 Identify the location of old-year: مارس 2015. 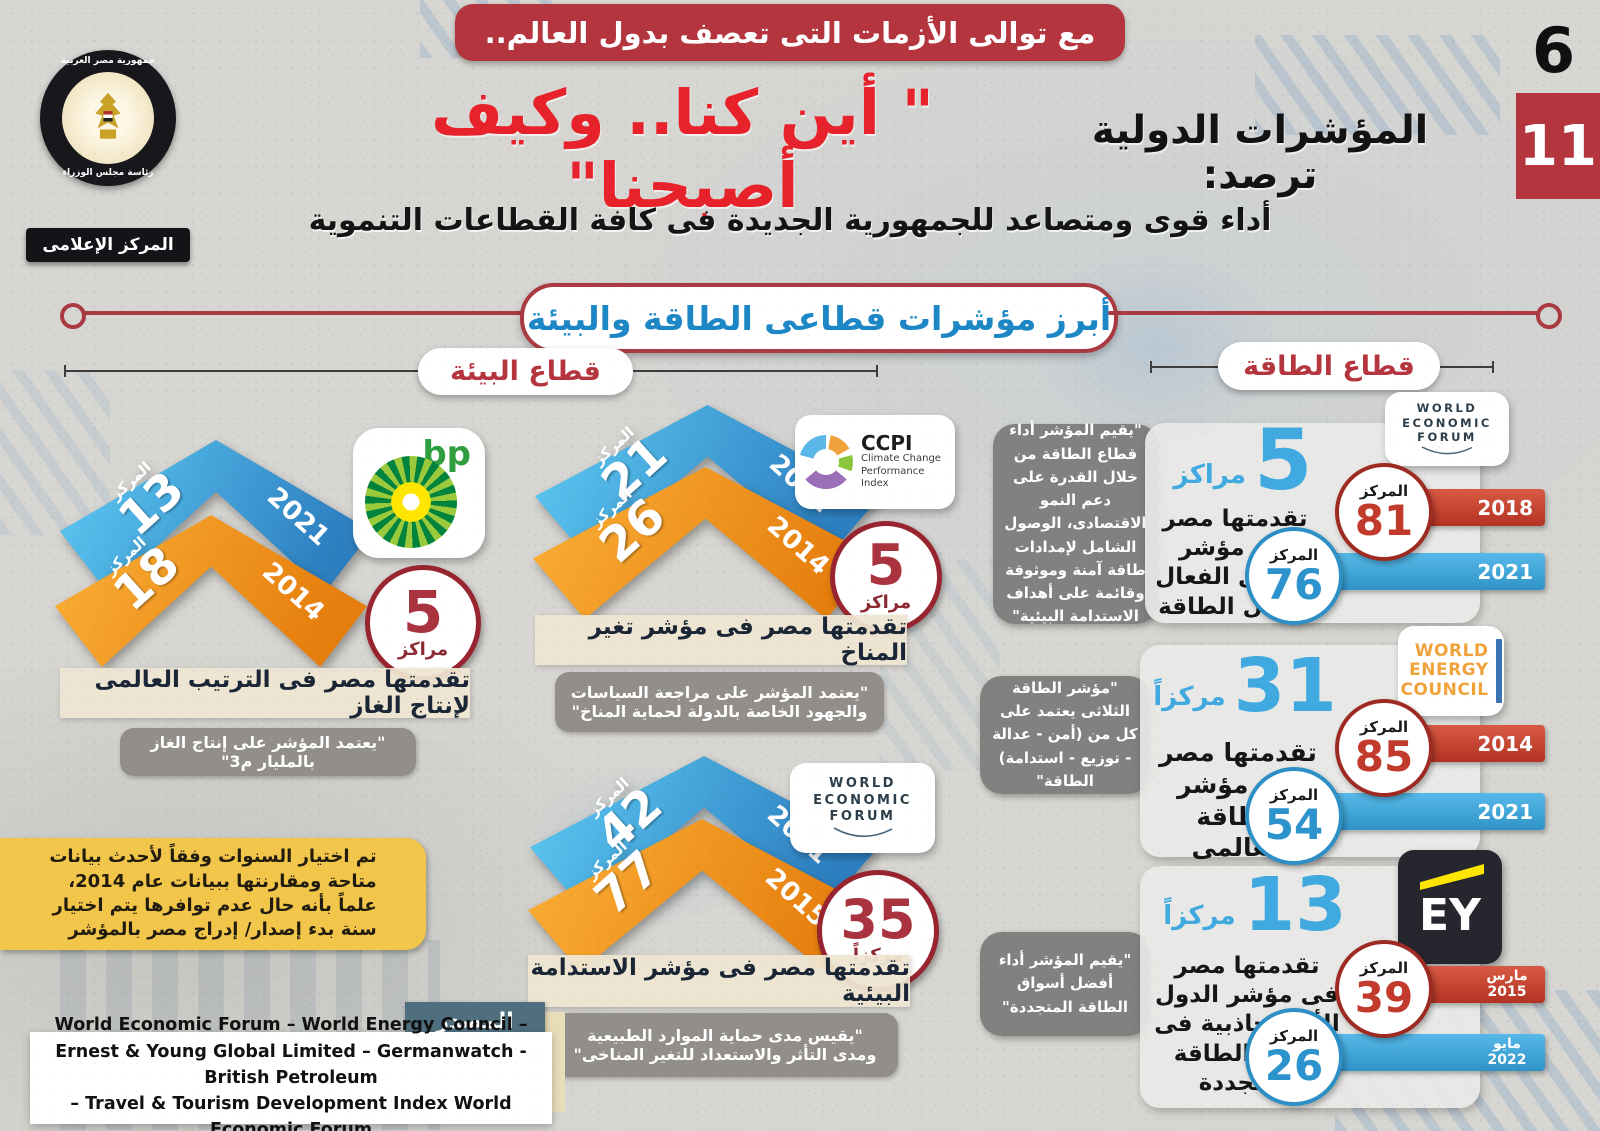
(1507, 984).